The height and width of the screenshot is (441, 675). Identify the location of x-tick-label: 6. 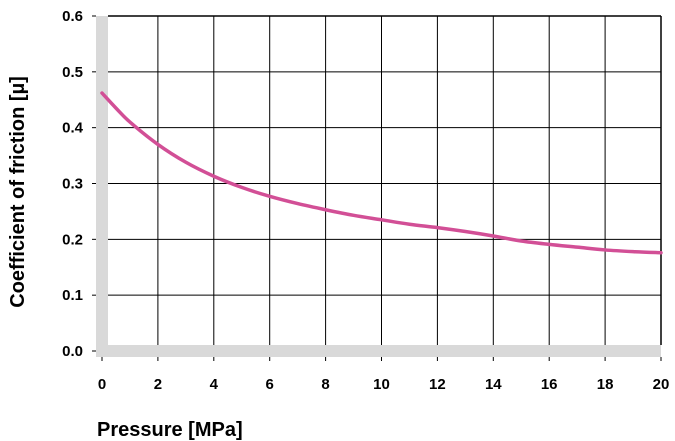
(270, 384).